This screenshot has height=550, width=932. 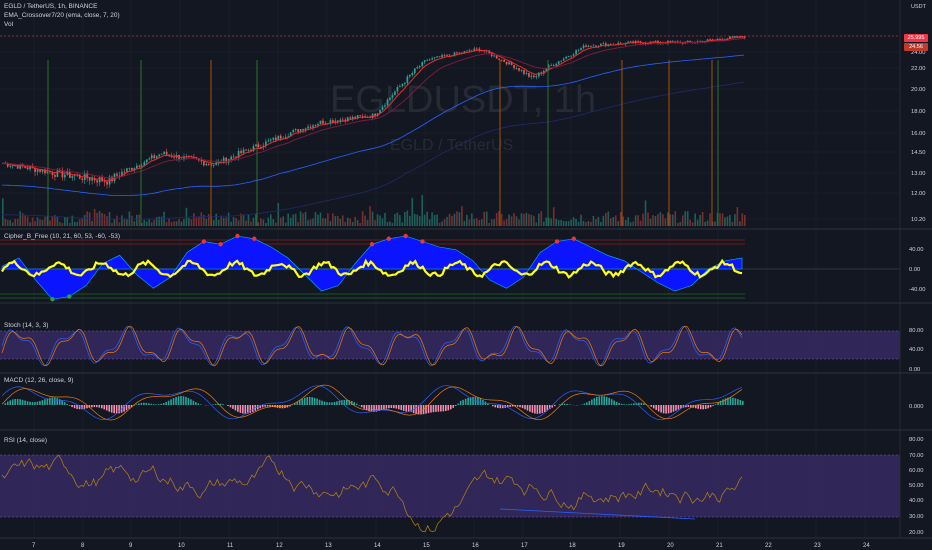 What do you see at coordinates (69, 296) in the screenshot?
I see `cipher-signal-dot` at bounding box center [69, 296].